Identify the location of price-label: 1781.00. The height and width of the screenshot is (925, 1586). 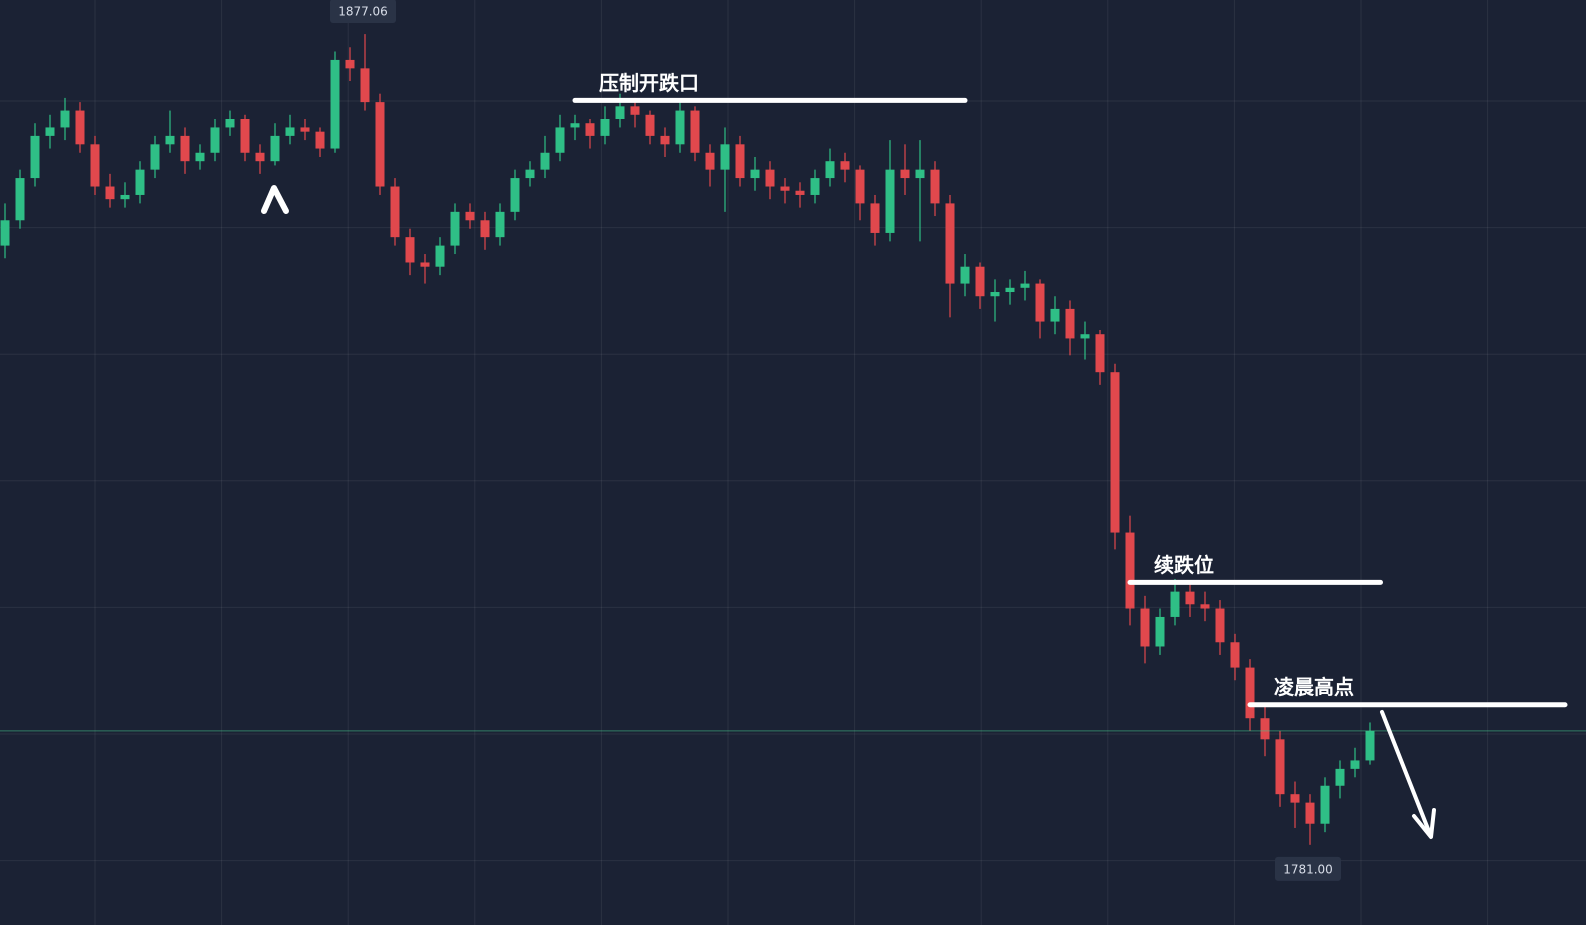
(1308, 869).